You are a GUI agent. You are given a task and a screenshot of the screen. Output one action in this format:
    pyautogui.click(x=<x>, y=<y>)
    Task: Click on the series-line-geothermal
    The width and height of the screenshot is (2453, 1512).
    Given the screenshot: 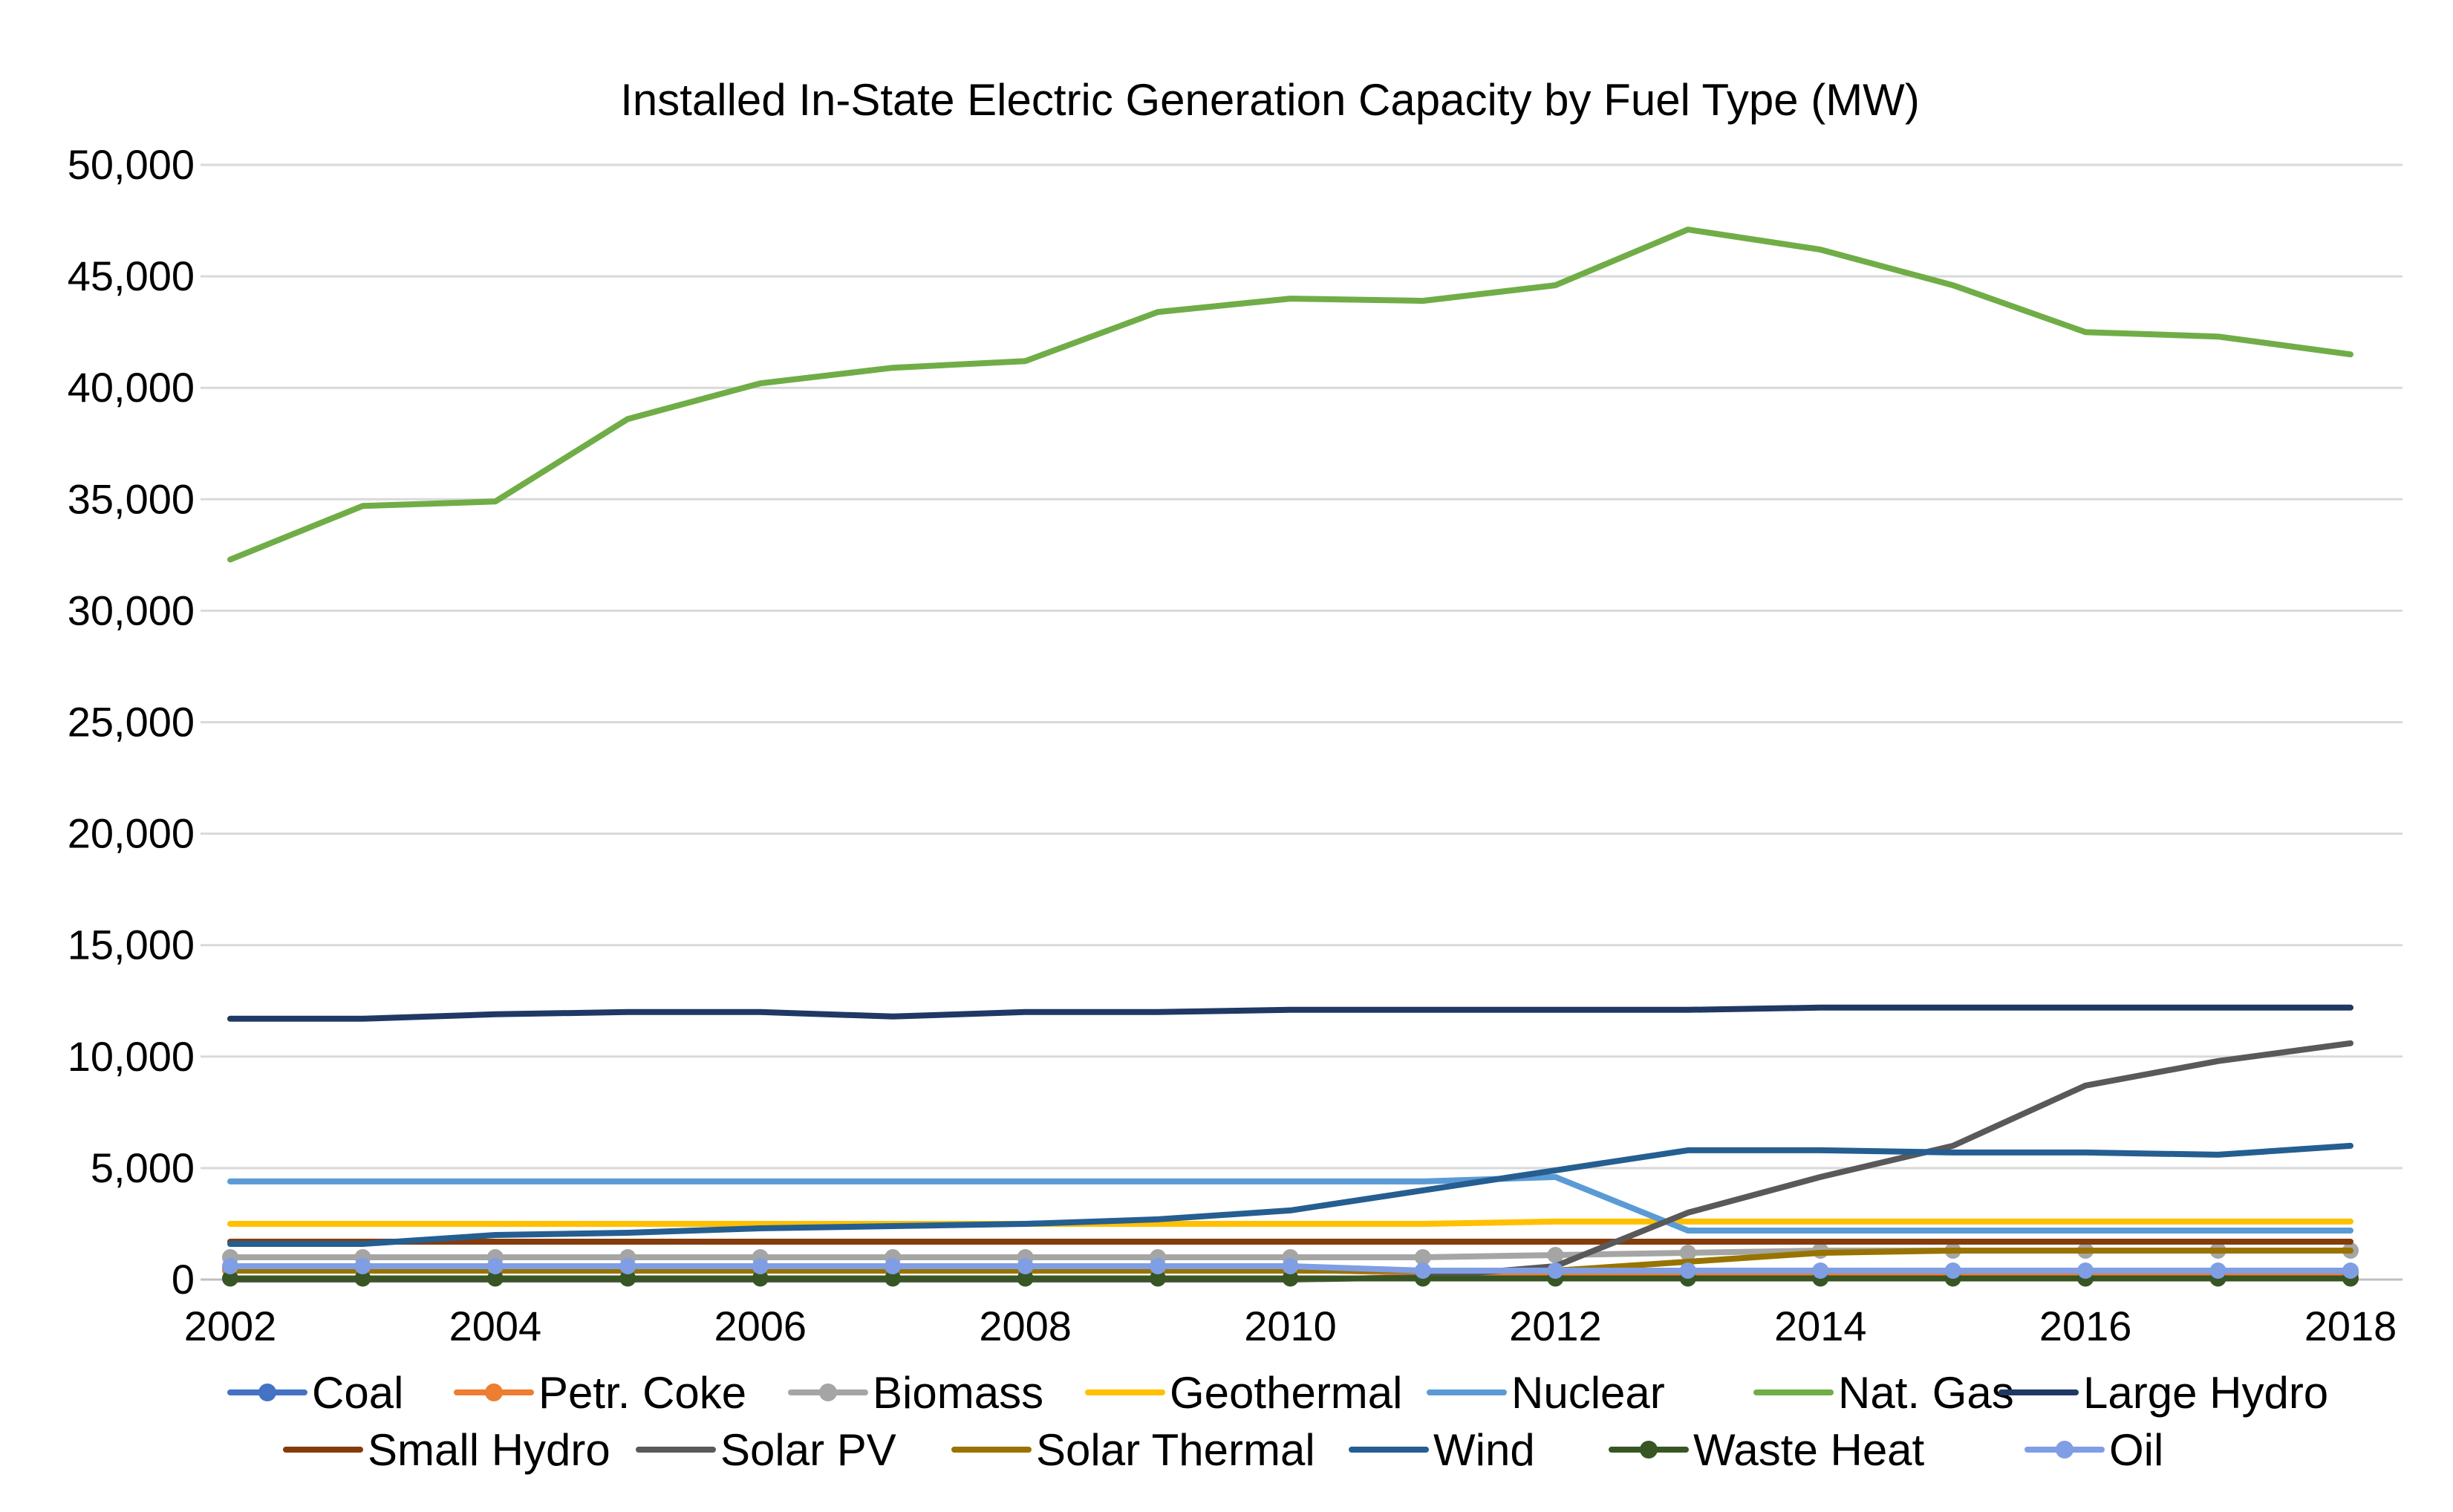 What is the action you would take?
    pyautogui.click(x=1290, y=1222)
    